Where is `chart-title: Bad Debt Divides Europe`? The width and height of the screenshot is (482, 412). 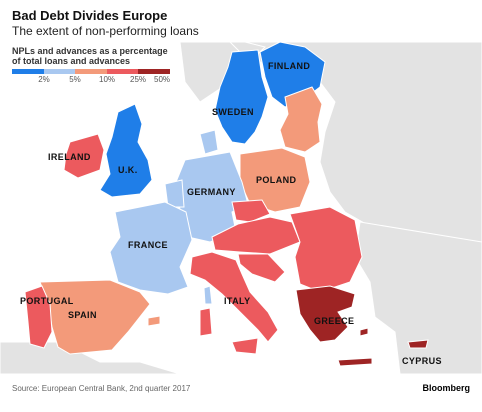 chart-title: Bad Debt Divides Europe is located at coordinates (90, 15).